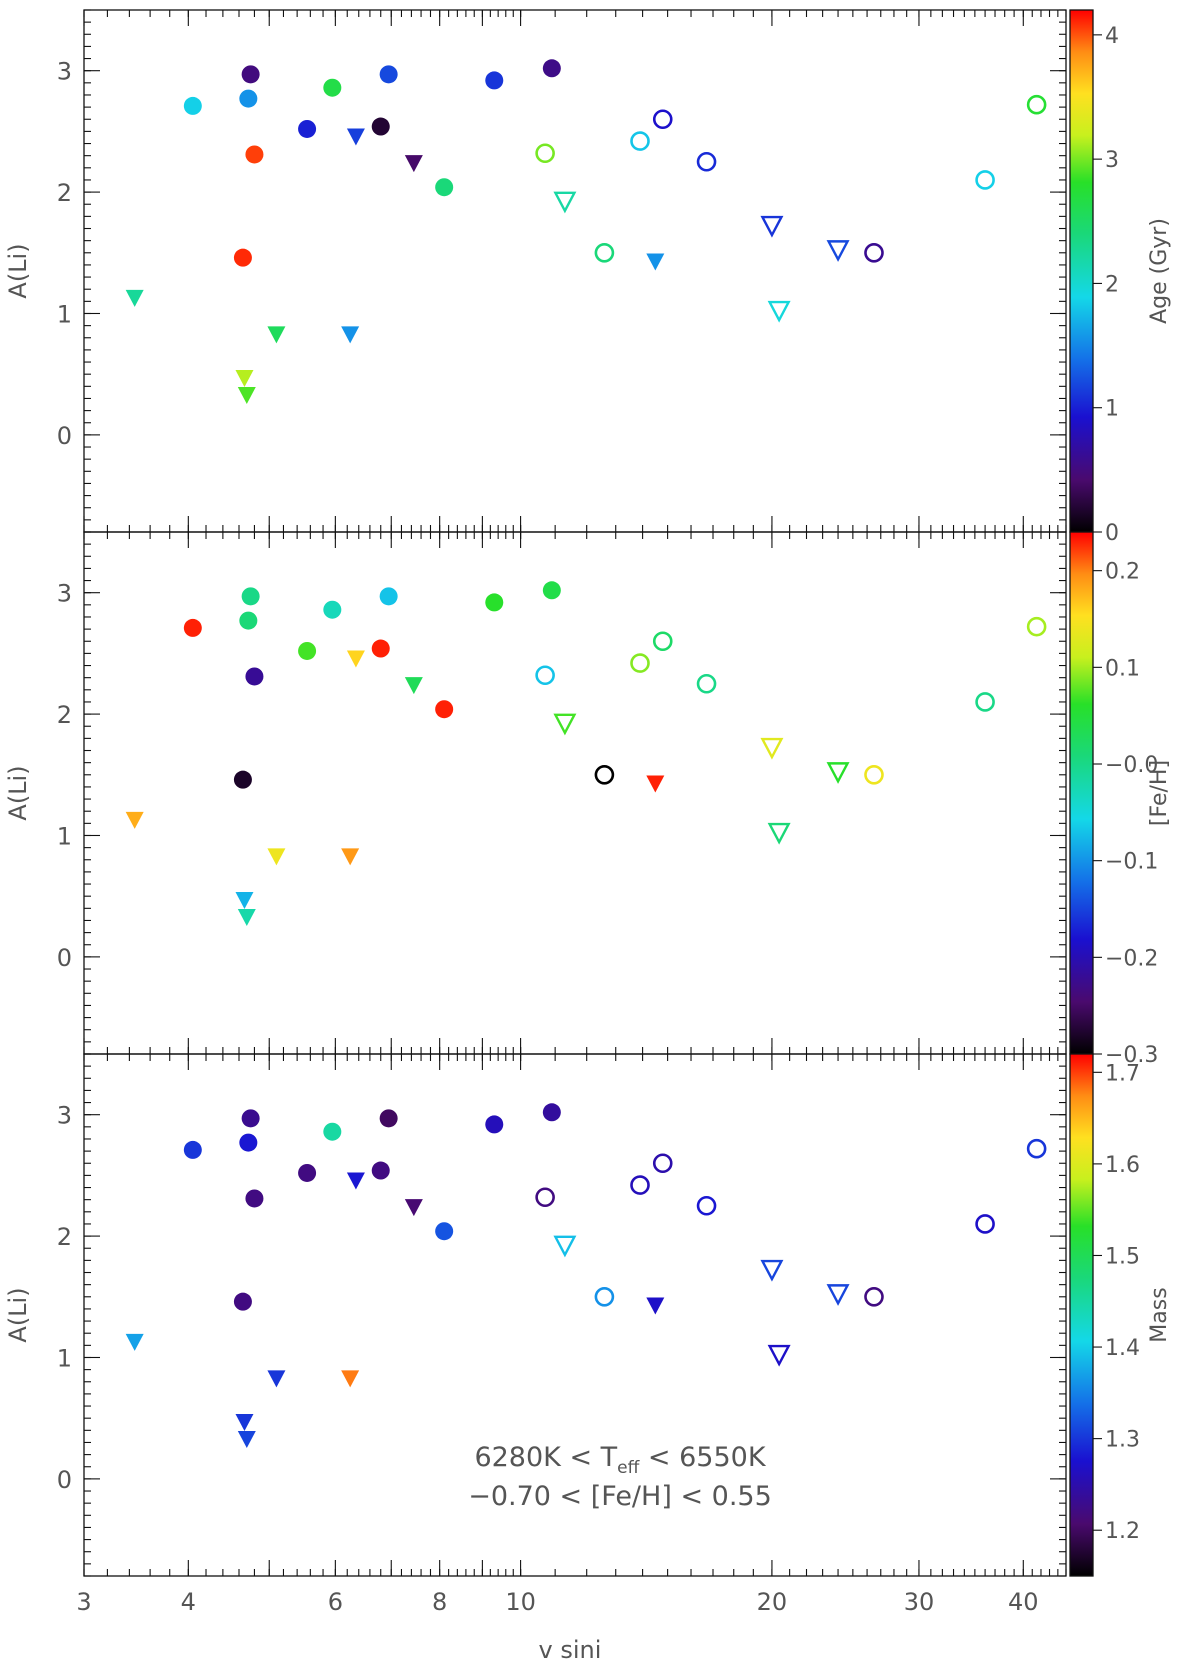 The width and height of the screenshot is (1200, 1661). What do you see at coordinates (1159, 1314) in the screenshot?
I see `colorbar-label: Mass` at bounding box center [1159, 1314].